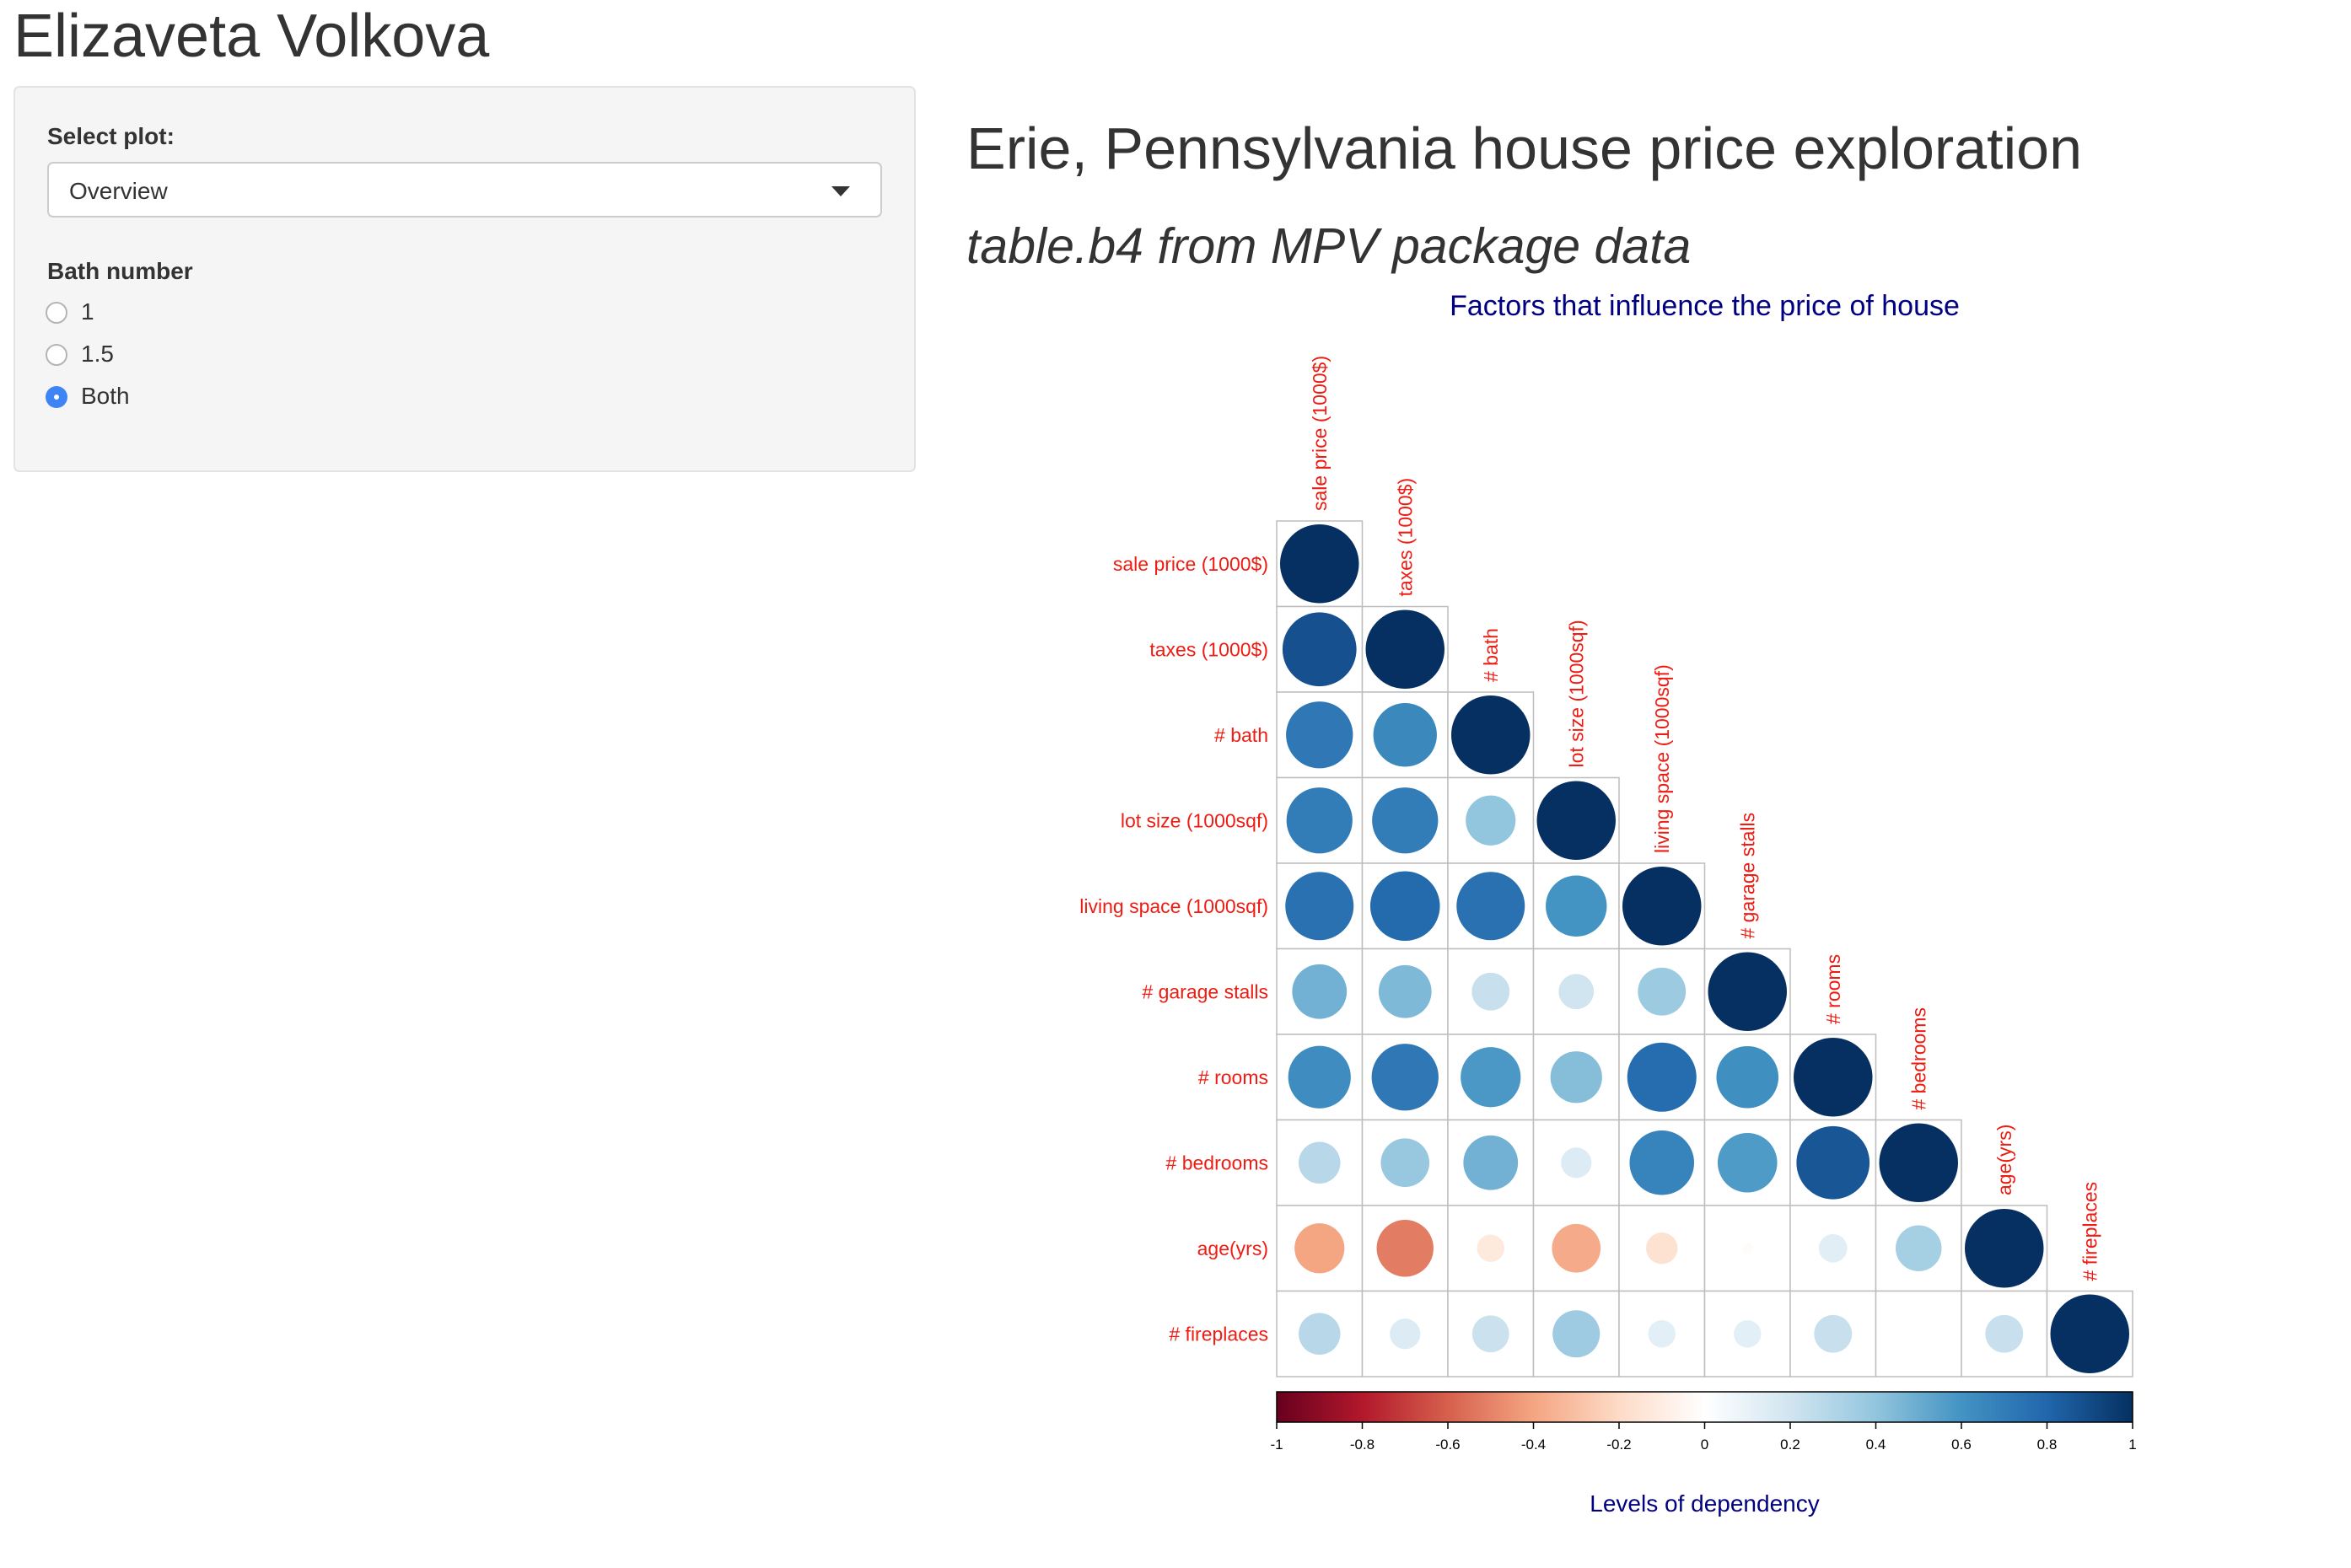 This screenshot has height=1568, width=2351. What do you see at coordinates (1918, 1058) in the screenshot?
I see `column-label: # bedrooms` at bounding box center [1918, 1058].